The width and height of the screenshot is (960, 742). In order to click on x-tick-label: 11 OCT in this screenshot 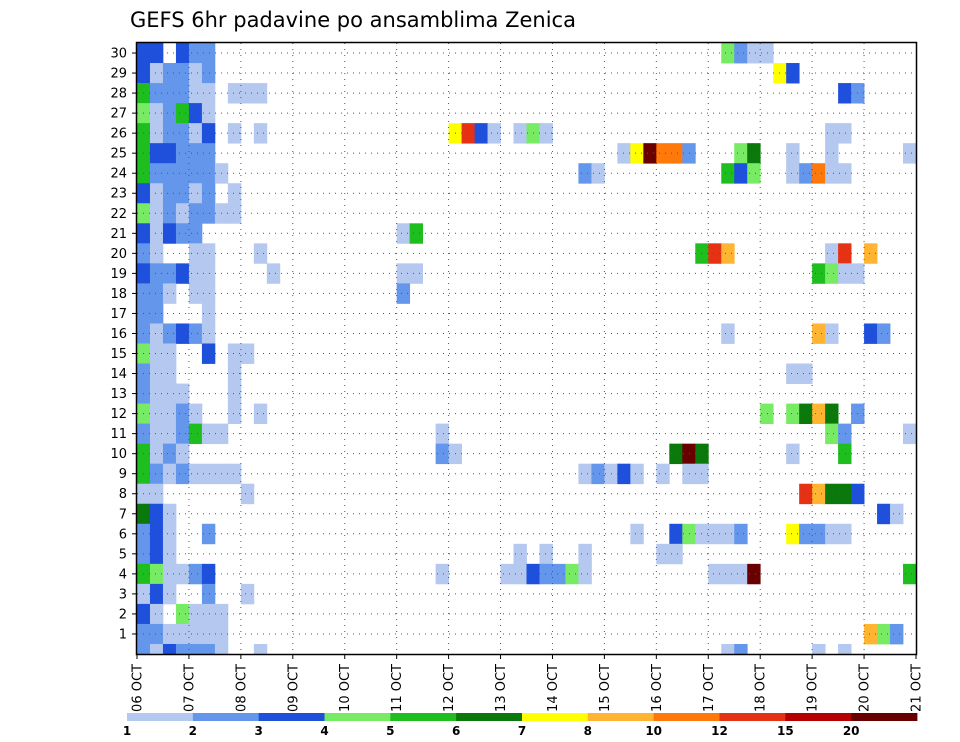, I will do `click(397, 688)`.